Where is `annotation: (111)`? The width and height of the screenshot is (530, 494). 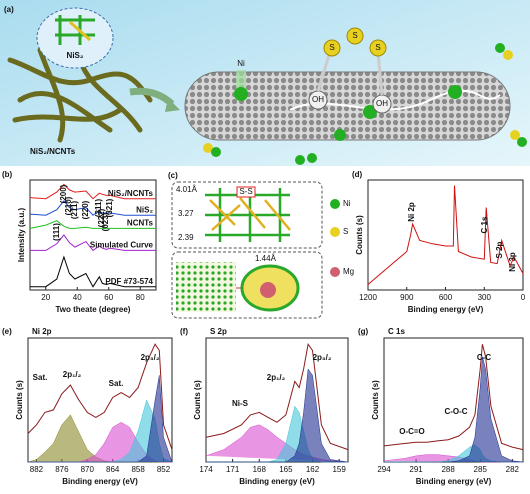 annotation: (111) is located at coordinates (56, 232).